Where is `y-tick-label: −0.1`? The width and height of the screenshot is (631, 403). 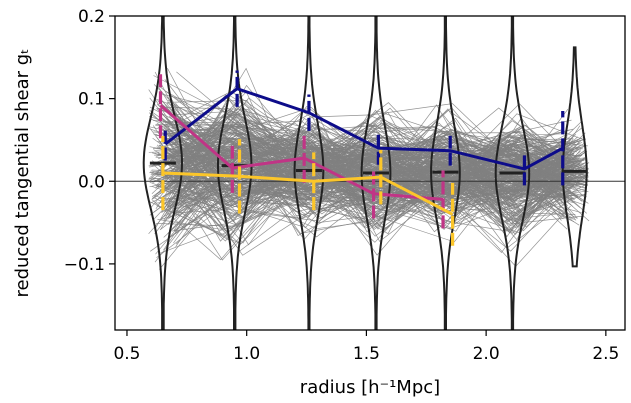 y-tick-label: −0.1 is located at coordinates (84, 265).